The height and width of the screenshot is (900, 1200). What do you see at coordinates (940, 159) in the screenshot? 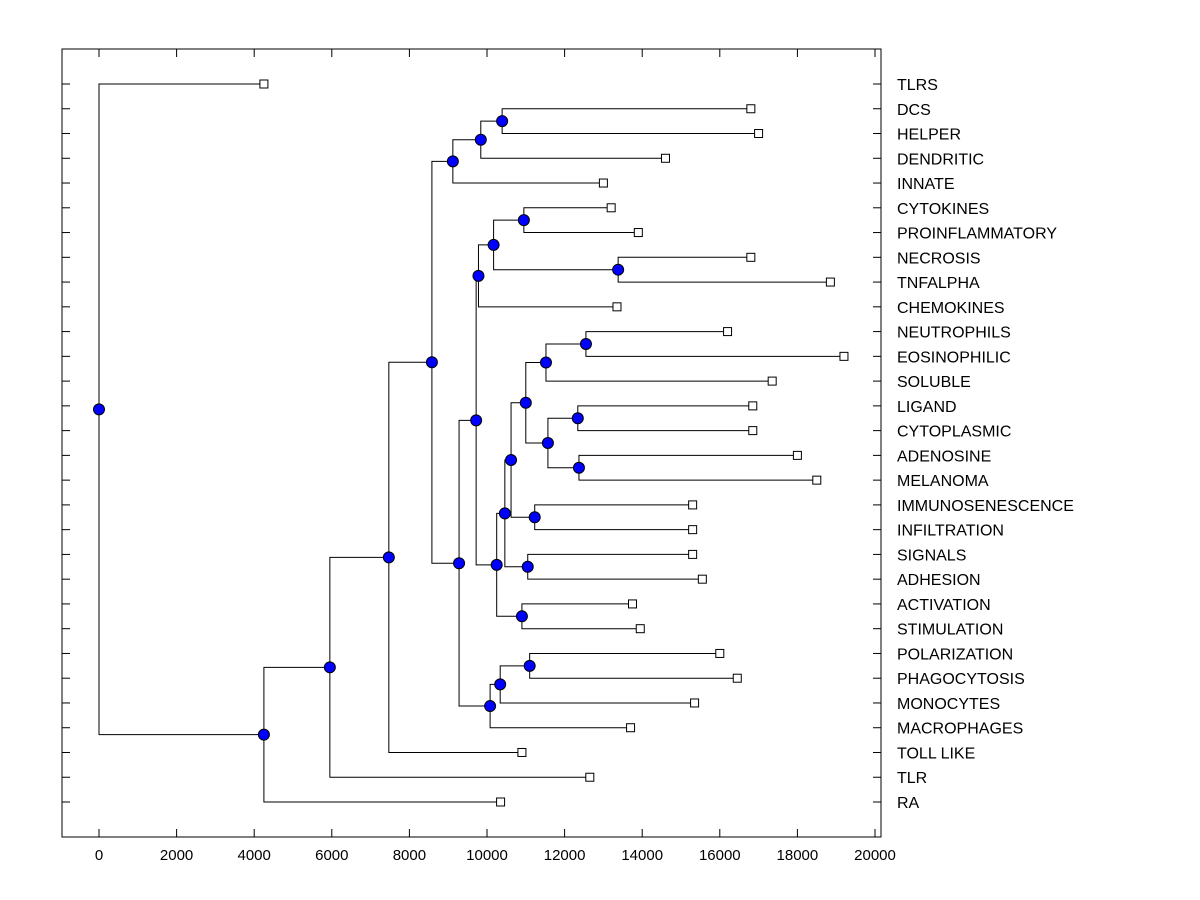
I see `leaf-label: DENDRITIC` at bounding box center [940, 159].